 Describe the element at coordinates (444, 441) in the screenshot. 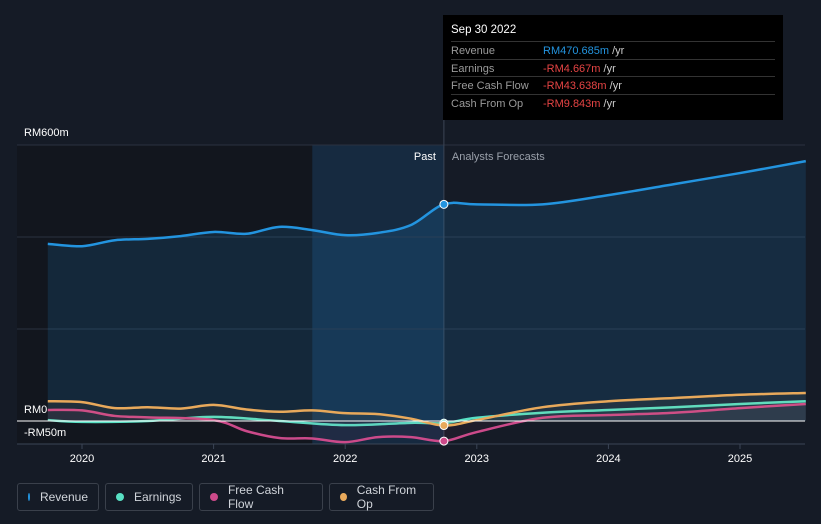

I see `marker-free-cash-flow` at that location.